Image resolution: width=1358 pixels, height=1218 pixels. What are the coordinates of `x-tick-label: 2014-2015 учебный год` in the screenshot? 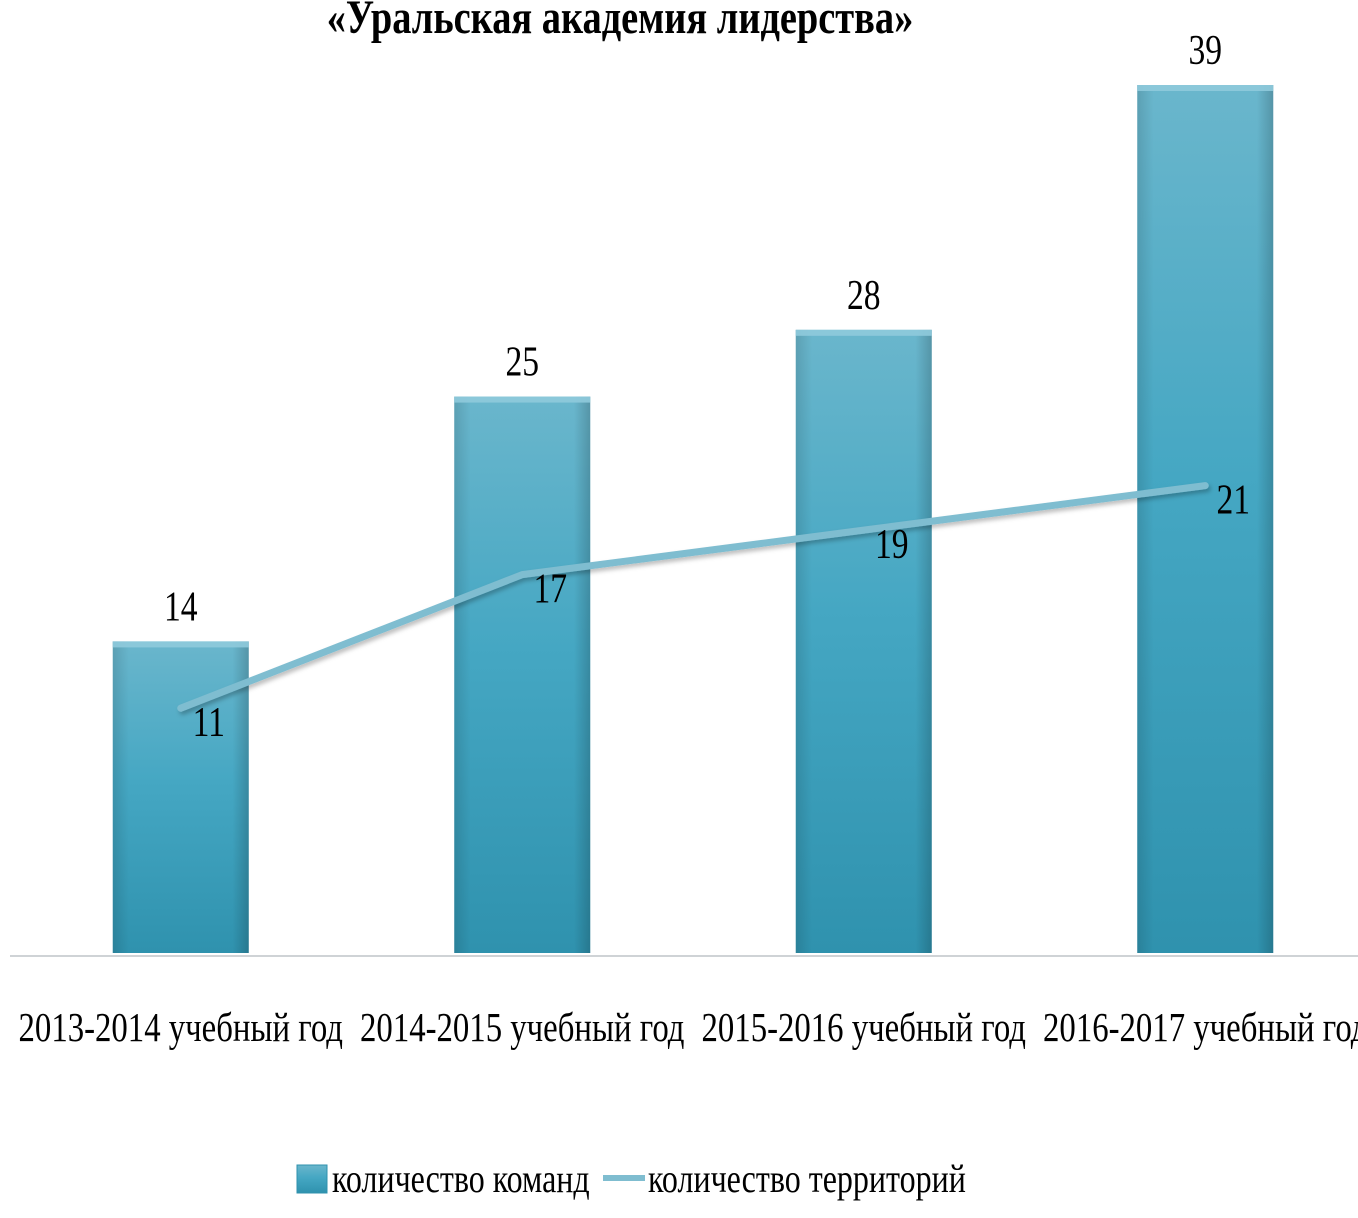 It's located at (522, 1028).